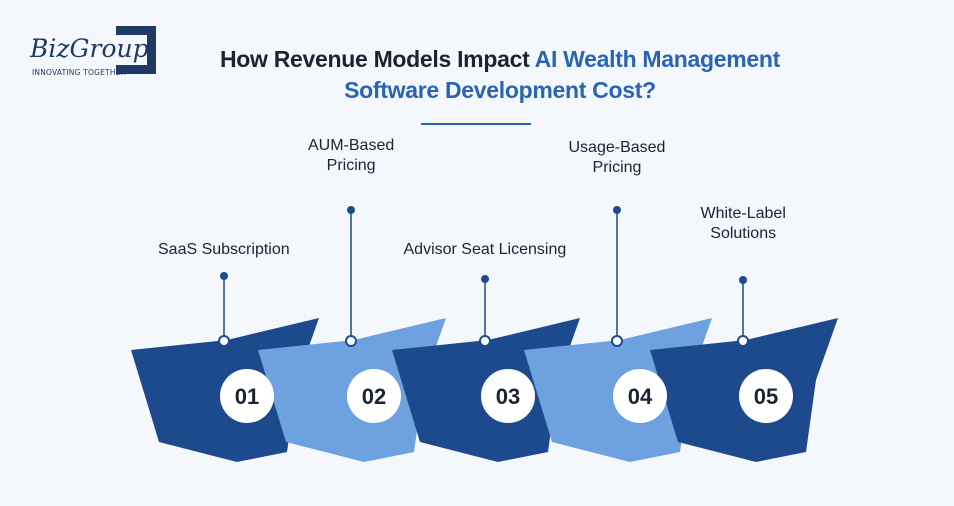  I want to click on step-number-5: 05, so click(766, 396).